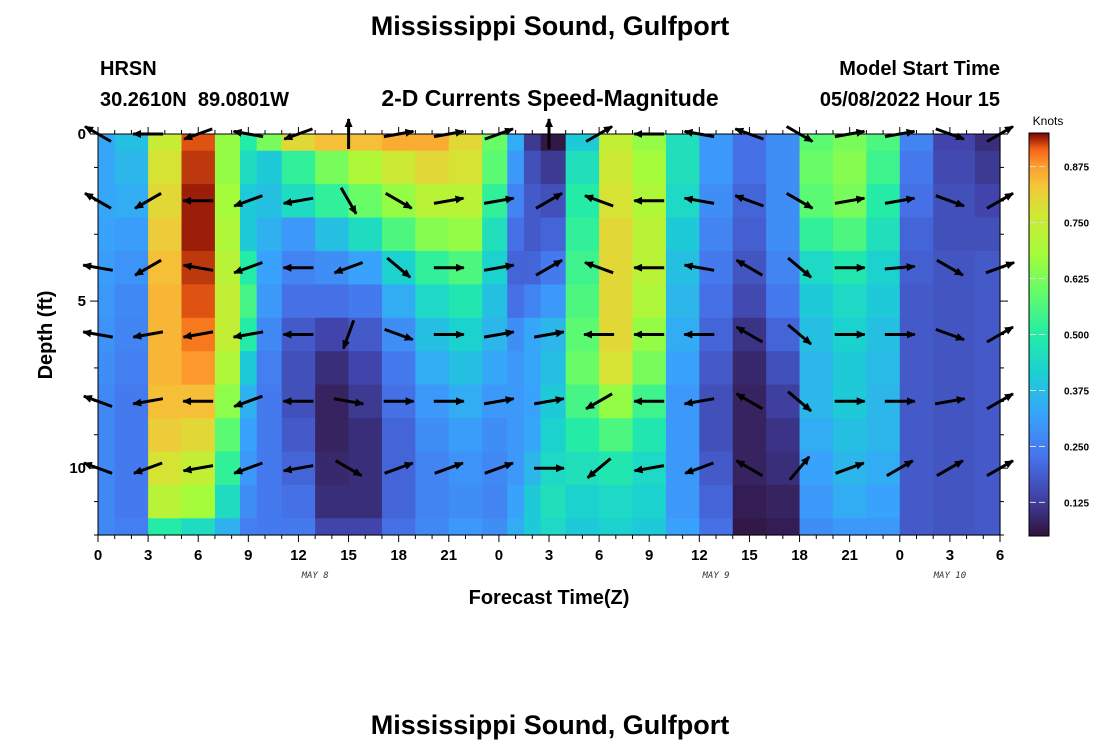 The height and width of the screenshot is (750, 1100). I want to click on y-tick-label: 0, so click(82, 134).